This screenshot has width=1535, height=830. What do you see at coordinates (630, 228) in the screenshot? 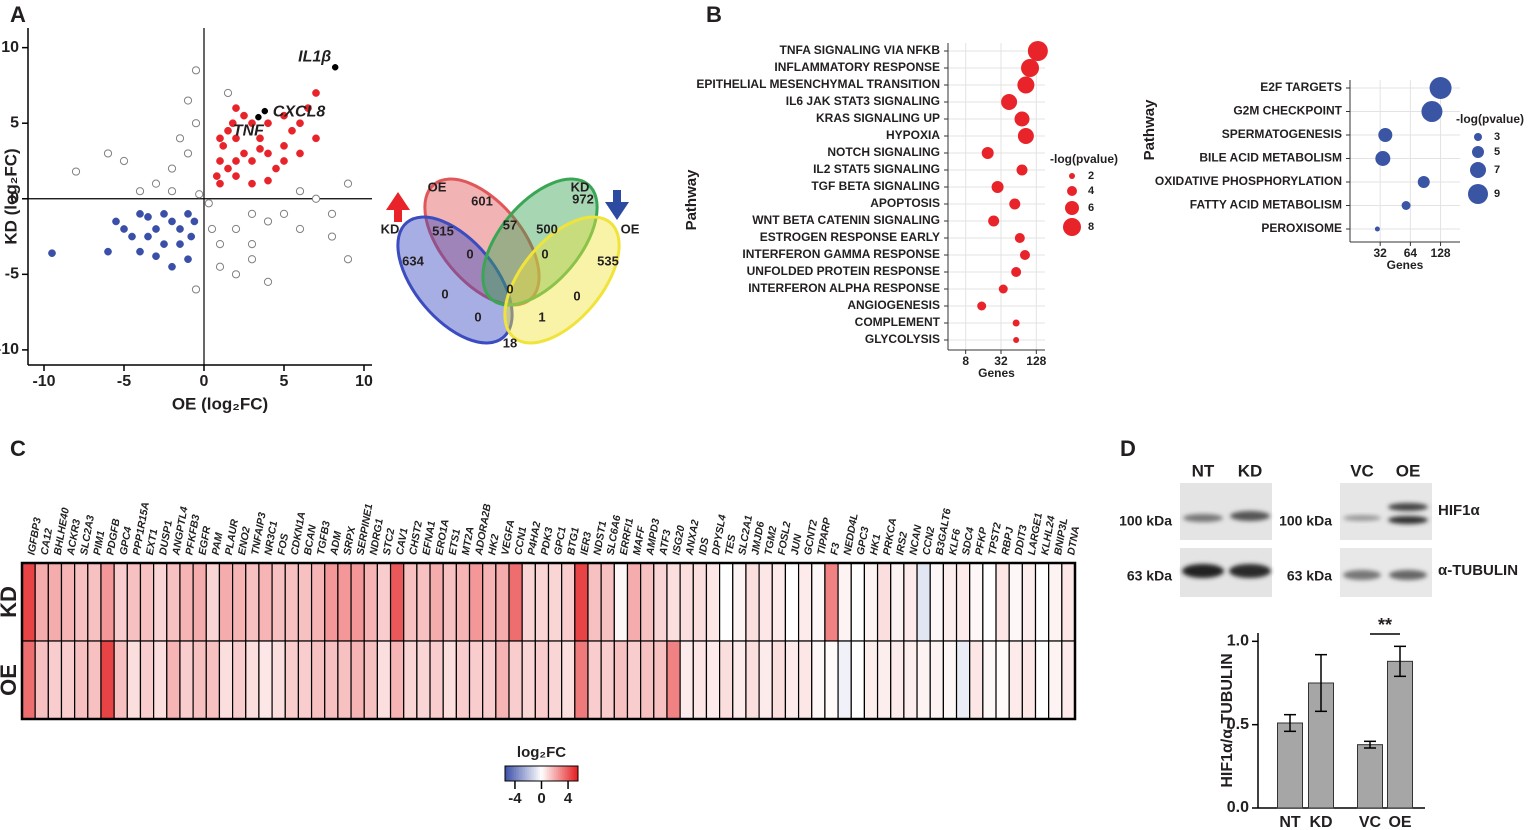
I see `venn-set-label: OE` at bounding box center [630, 228].